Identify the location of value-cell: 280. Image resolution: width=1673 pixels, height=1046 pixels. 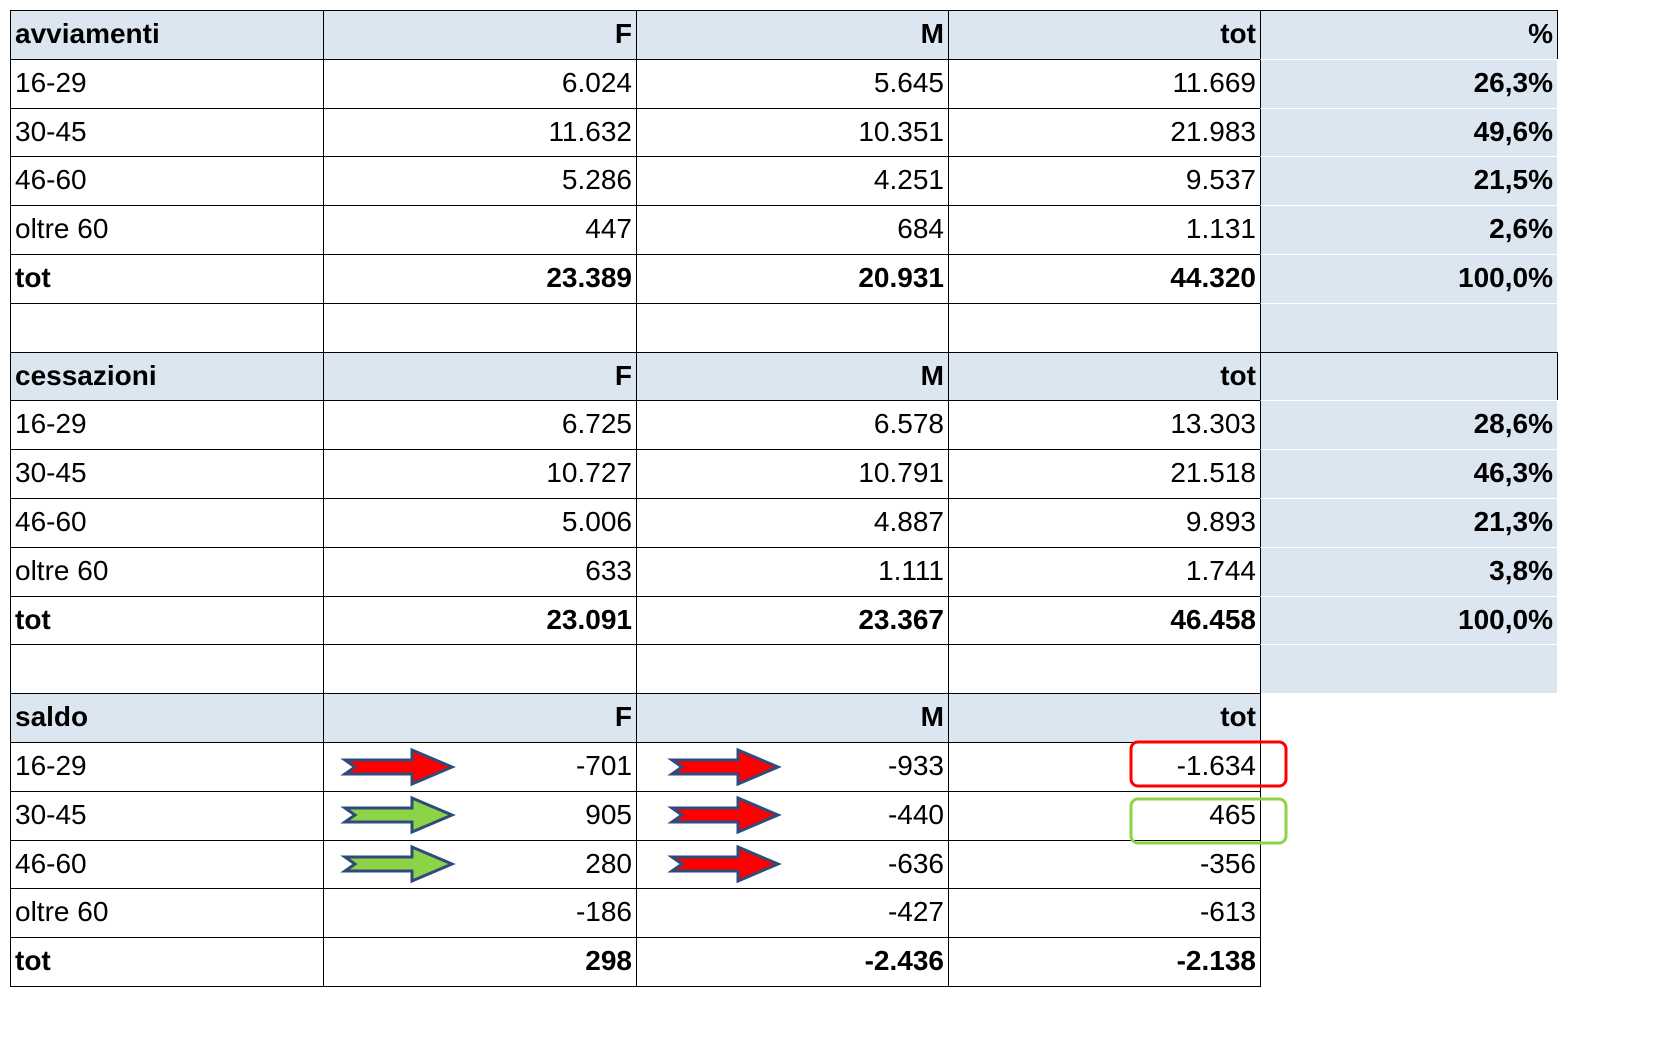
(480, 864).